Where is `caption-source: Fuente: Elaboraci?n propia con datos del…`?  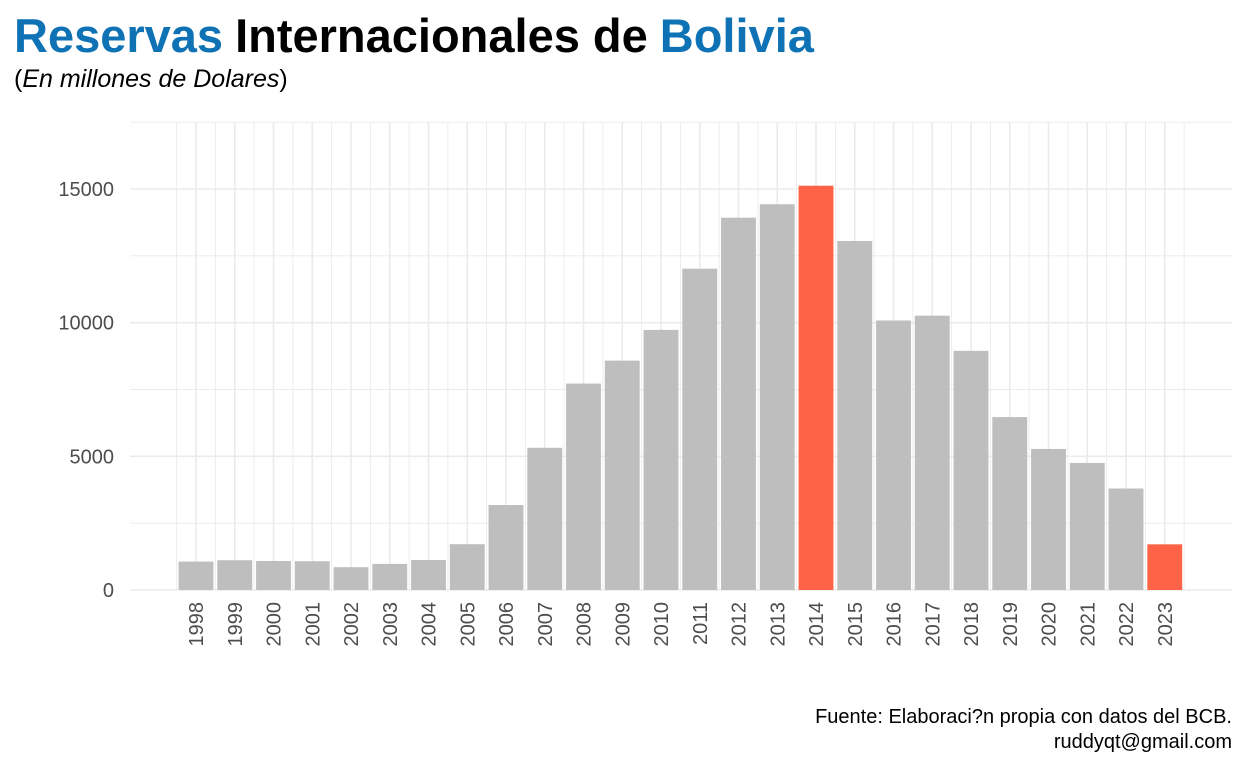
caption-source: Fuente: Elaboraci?n propia con datos del… is located at coordinates (1023, 717).